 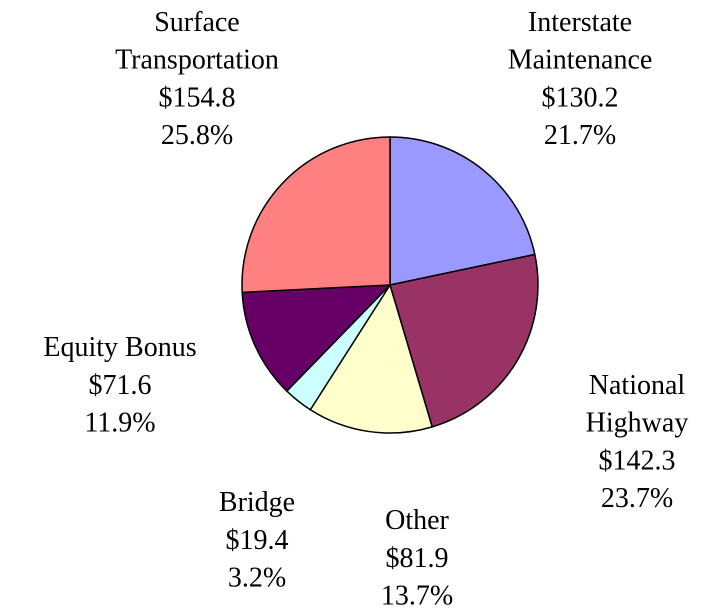 What do you see at coordinates (580, 97) in the screenshot?
I see `value-label: $130.2` at bounding box center [580, 97].